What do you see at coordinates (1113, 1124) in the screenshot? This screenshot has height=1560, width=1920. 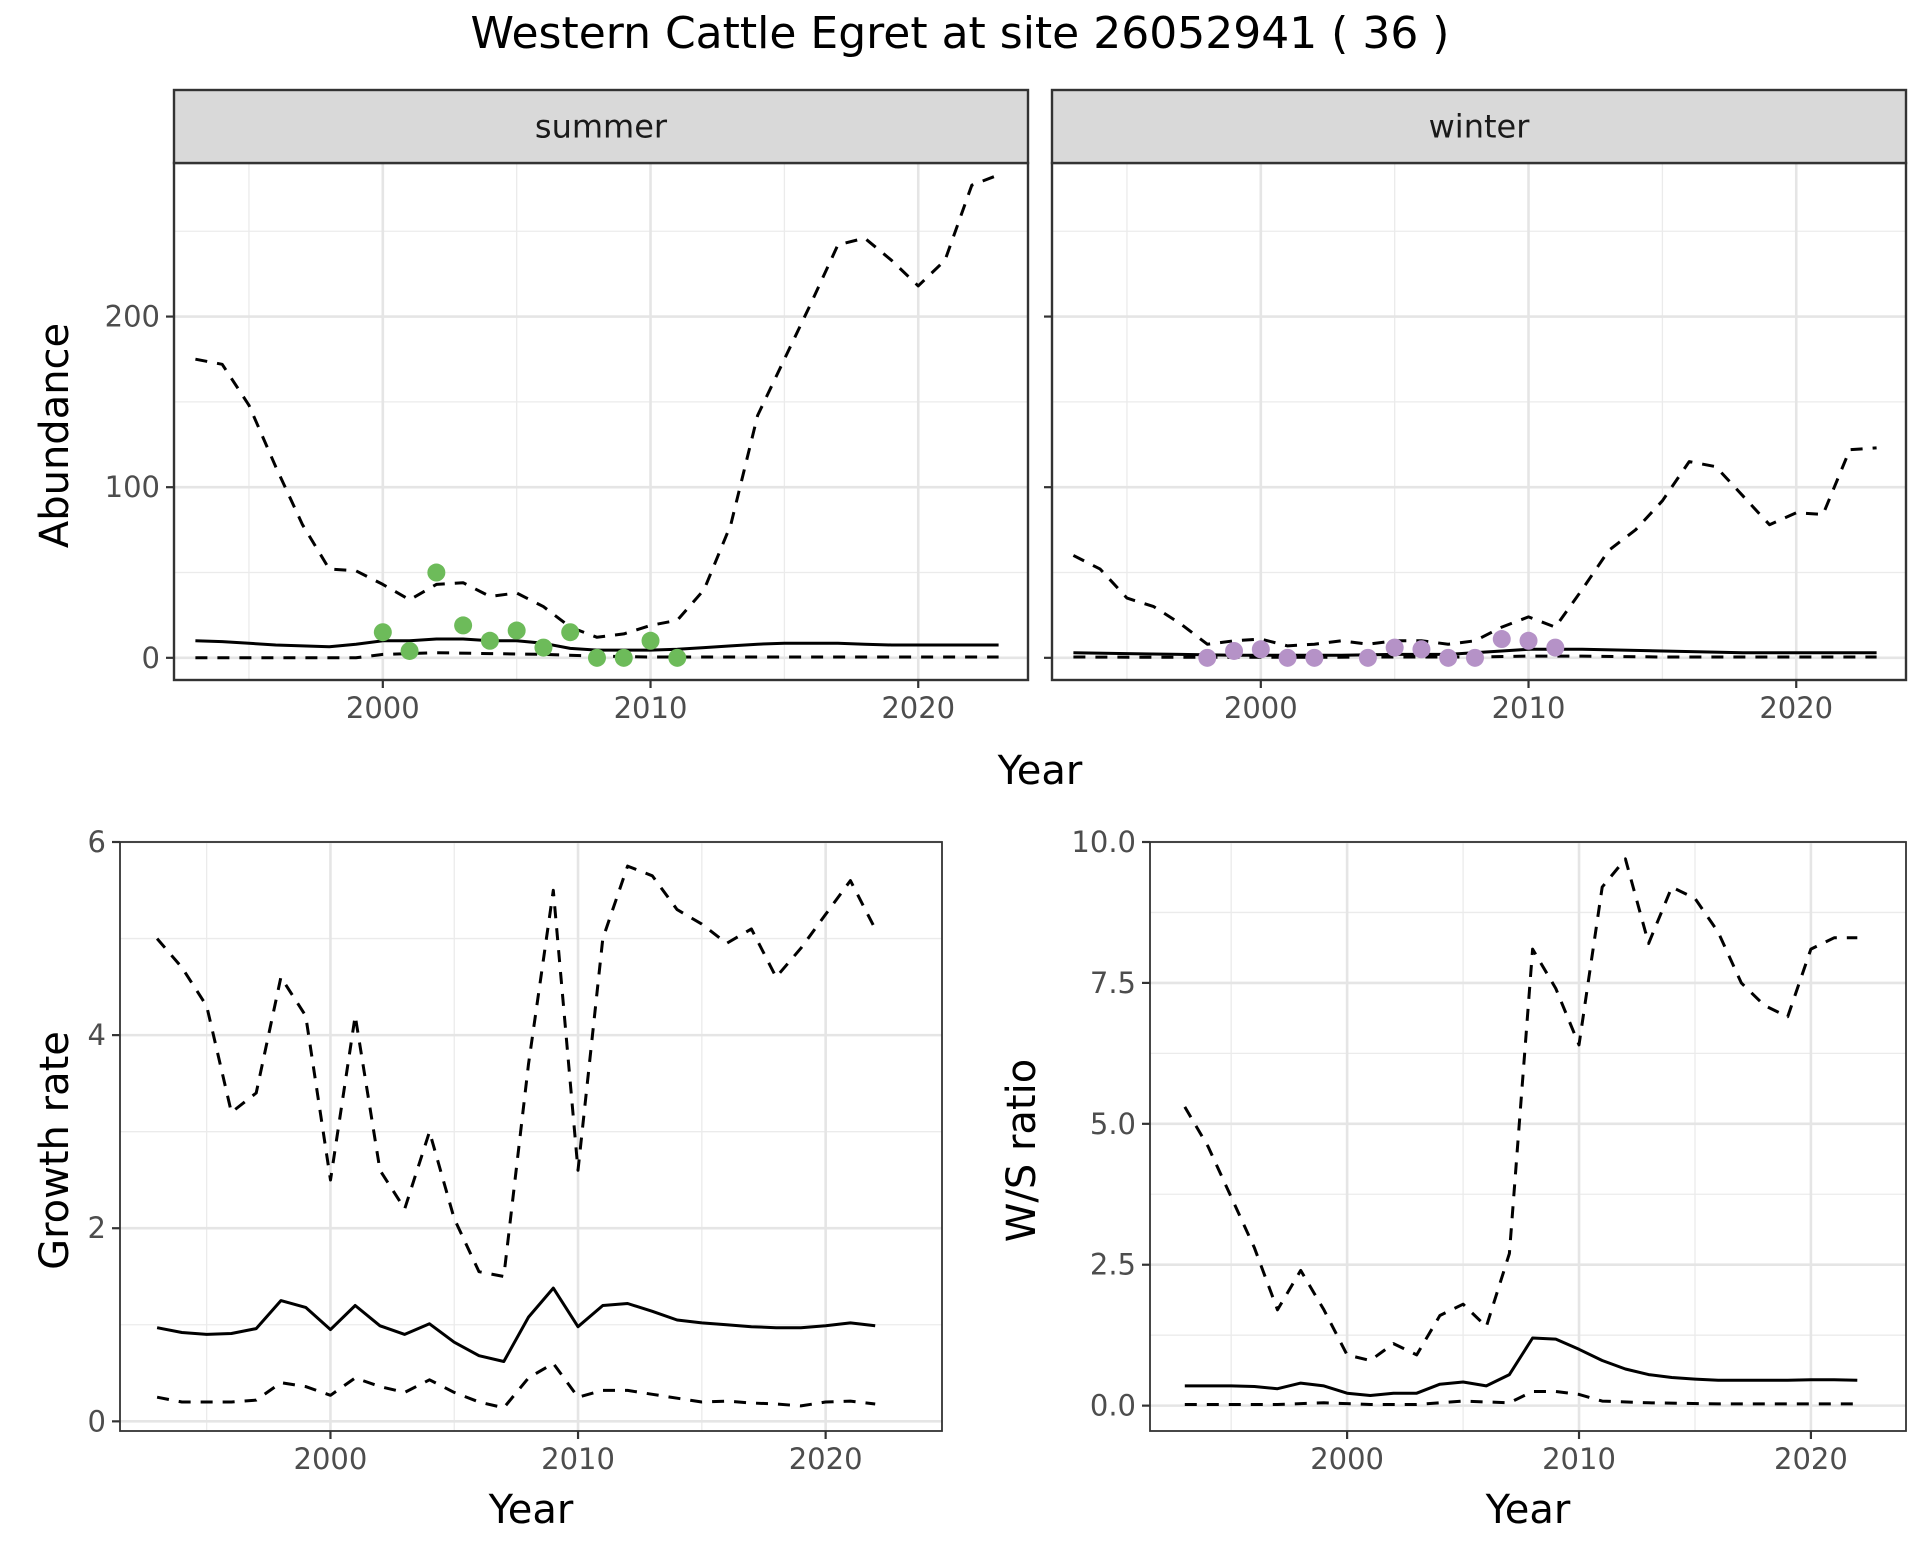 I see `y-tick-label: 5.0` at bounding box center [1113, 1124].